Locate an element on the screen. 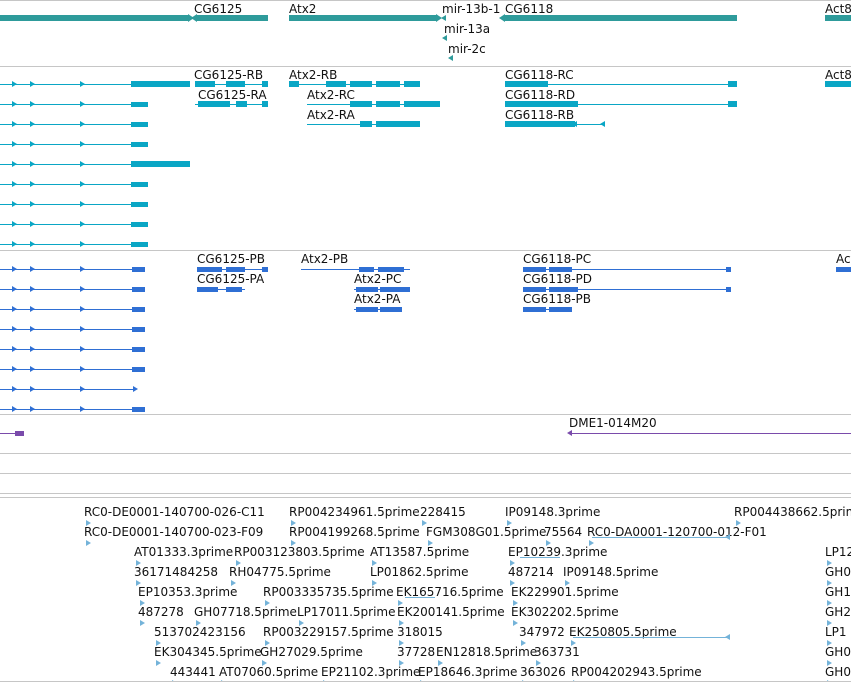 The width and height of the screenshot is (851, 682). est-label: EP21102.3prime is located at coordinates (371, 672).